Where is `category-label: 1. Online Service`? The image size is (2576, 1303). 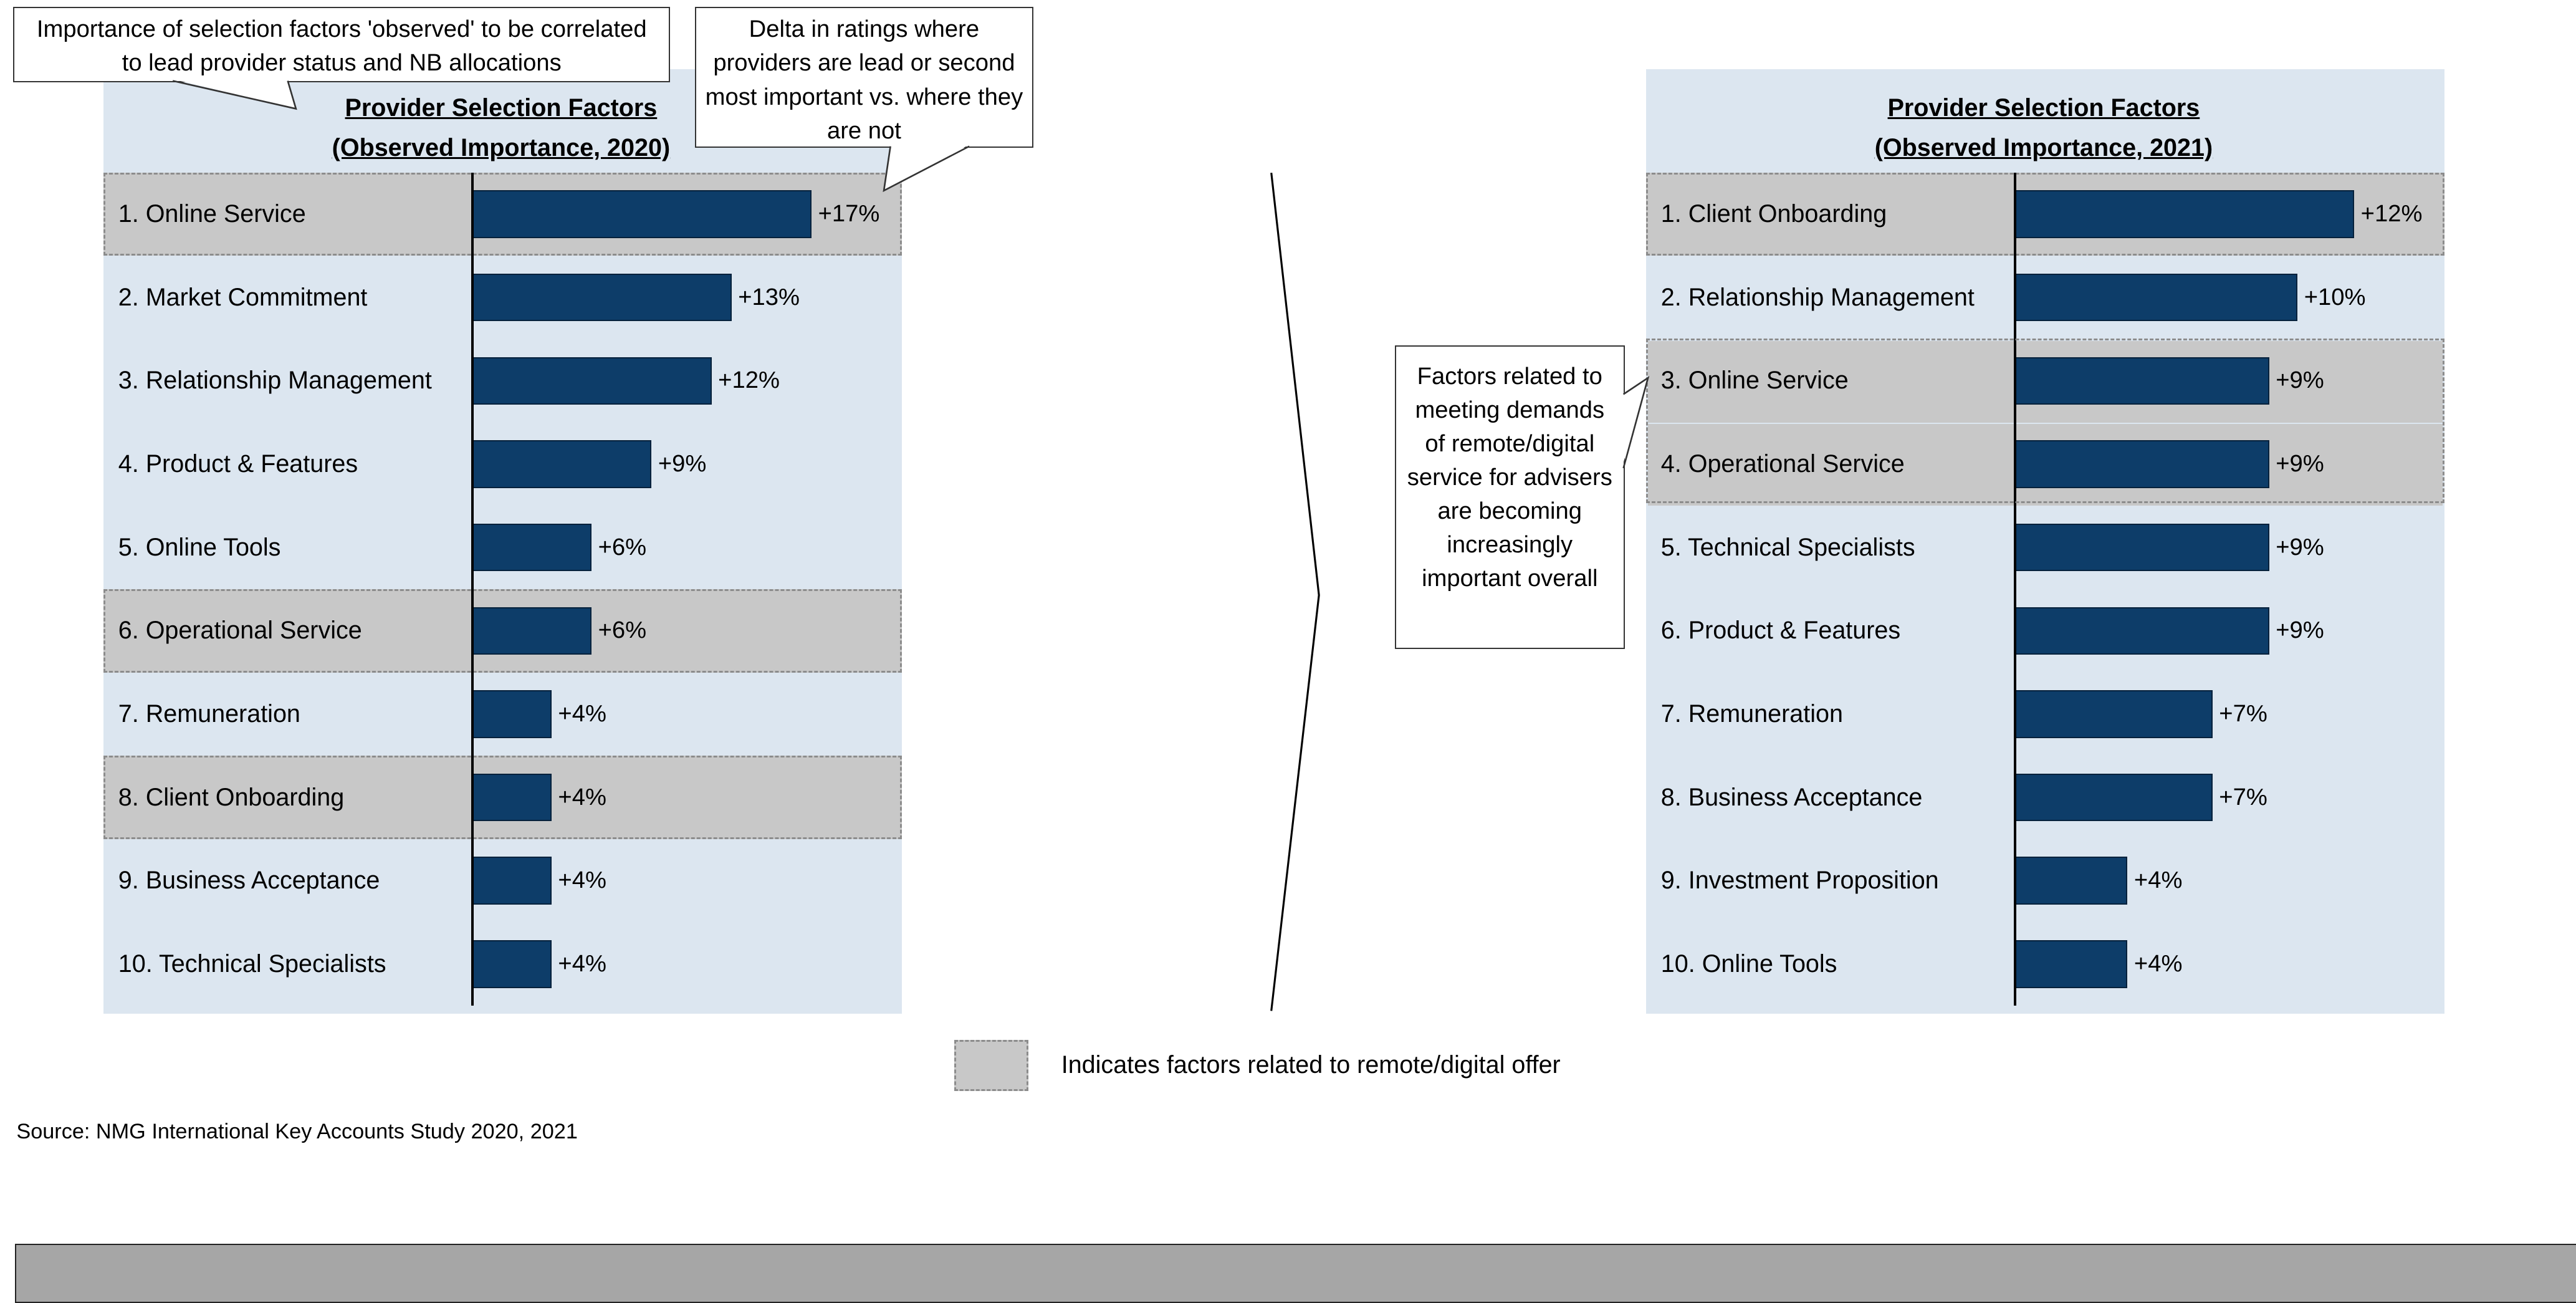 category-label: 1. Online Service is located at coordinates (212, 214).